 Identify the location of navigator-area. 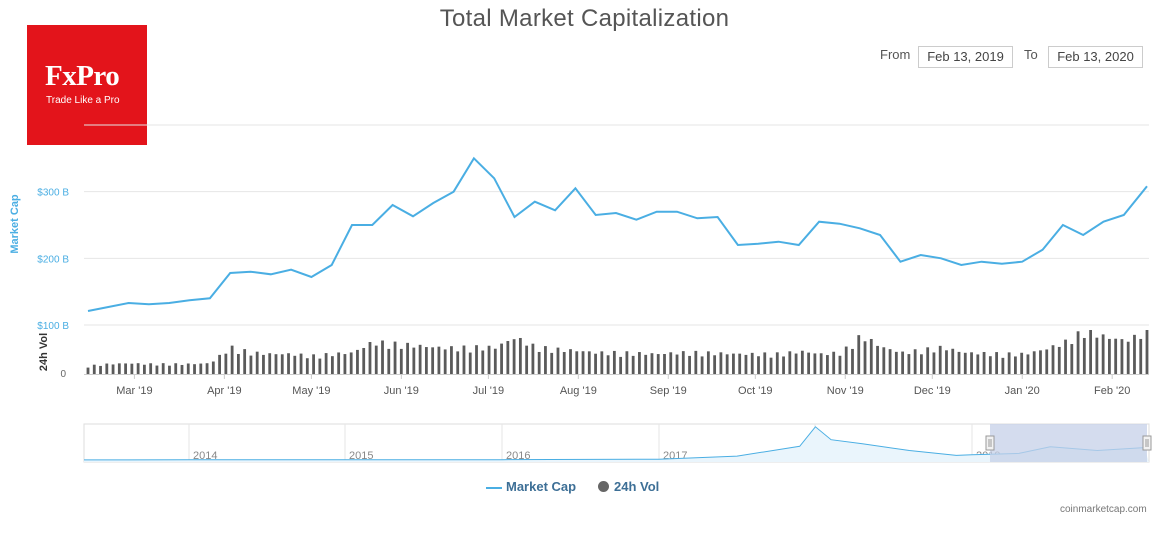
(616, 444).